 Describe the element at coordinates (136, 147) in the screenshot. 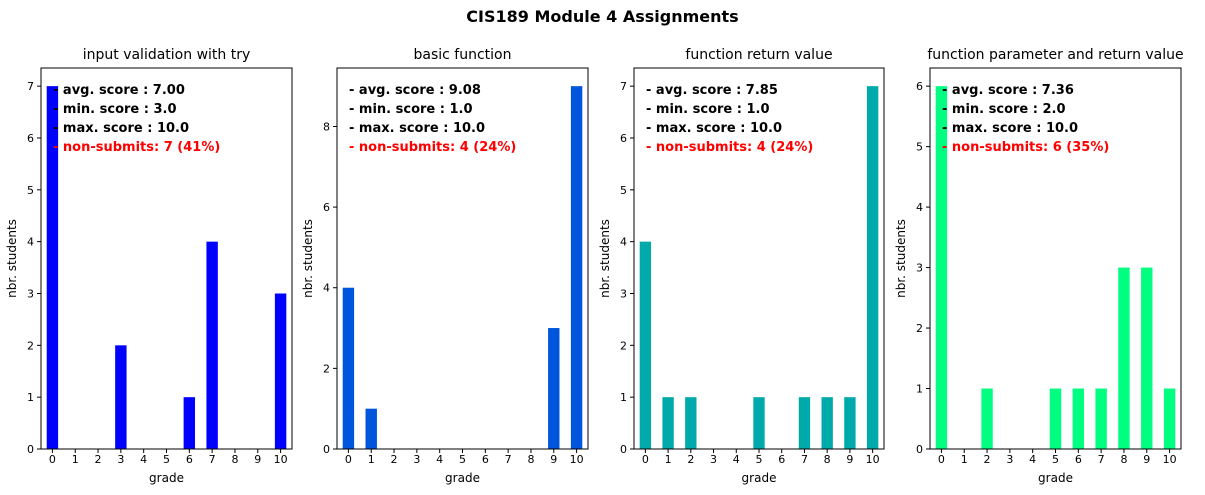

I see `score-annotation: - non-submits: 7 (41%)` at that location.